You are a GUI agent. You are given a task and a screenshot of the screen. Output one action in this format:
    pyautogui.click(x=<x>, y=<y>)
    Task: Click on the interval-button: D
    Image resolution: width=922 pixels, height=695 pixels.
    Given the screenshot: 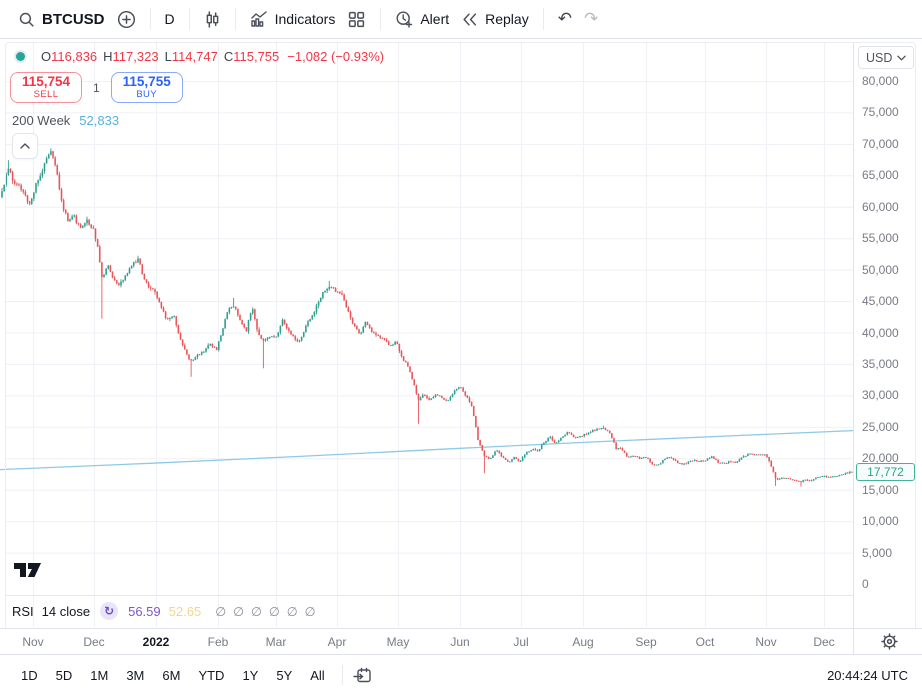 What is the action you would take?
    pyautogui.click(x=170, y=19)
    